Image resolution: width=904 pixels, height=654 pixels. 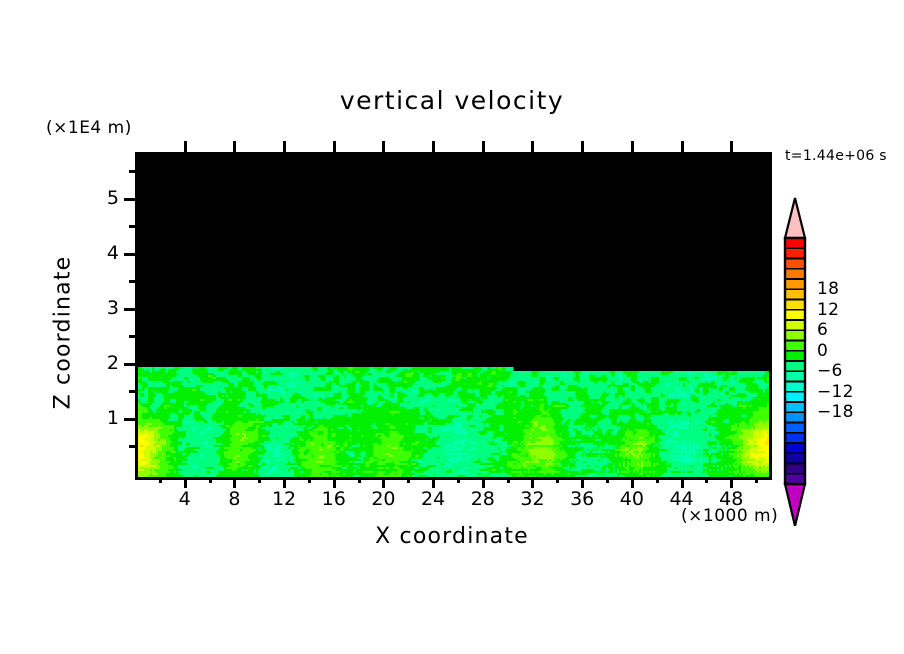 I want to click on x-tick-label: 16, so click(x=333, y=499).